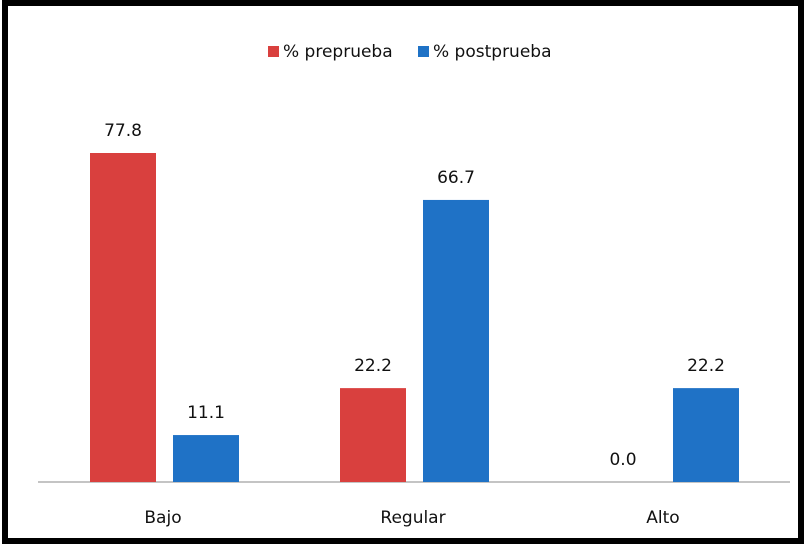 The height and width of the screenshot is (544, 806). Describe the element at coordinates (412, 518) in the screenshot. I see `x-tick-label: Regular` at that location.